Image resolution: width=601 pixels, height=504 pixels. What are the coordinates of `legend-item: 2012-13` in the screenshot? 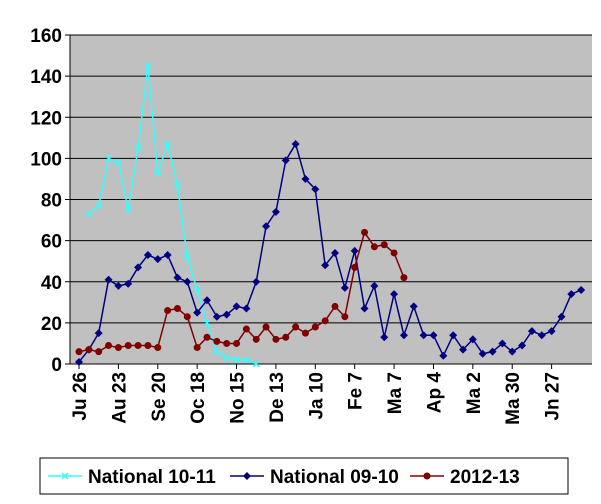 It's located at (465, 477).